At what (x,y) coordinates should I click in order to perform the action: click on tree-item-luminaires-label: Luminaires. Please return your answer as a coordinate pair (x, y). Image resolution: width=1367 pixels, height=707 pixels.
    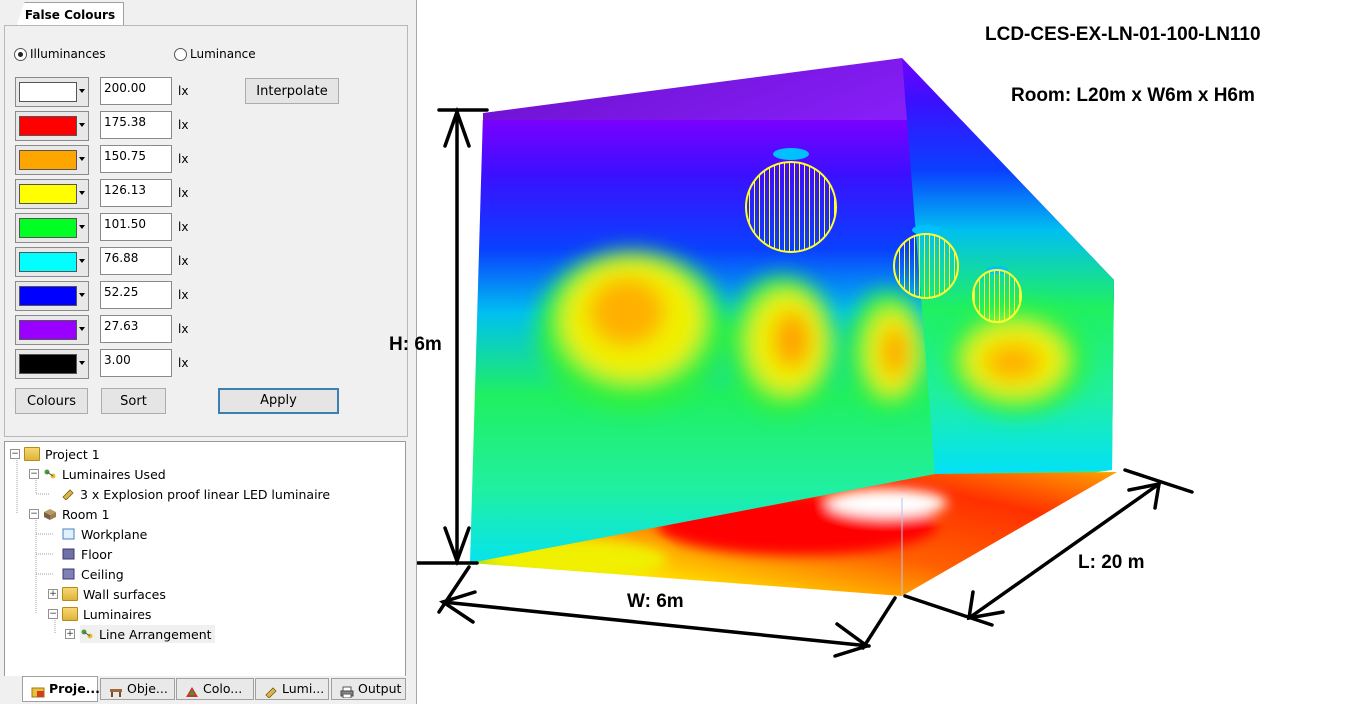
    Looking at the image, I should click on (117, 614).